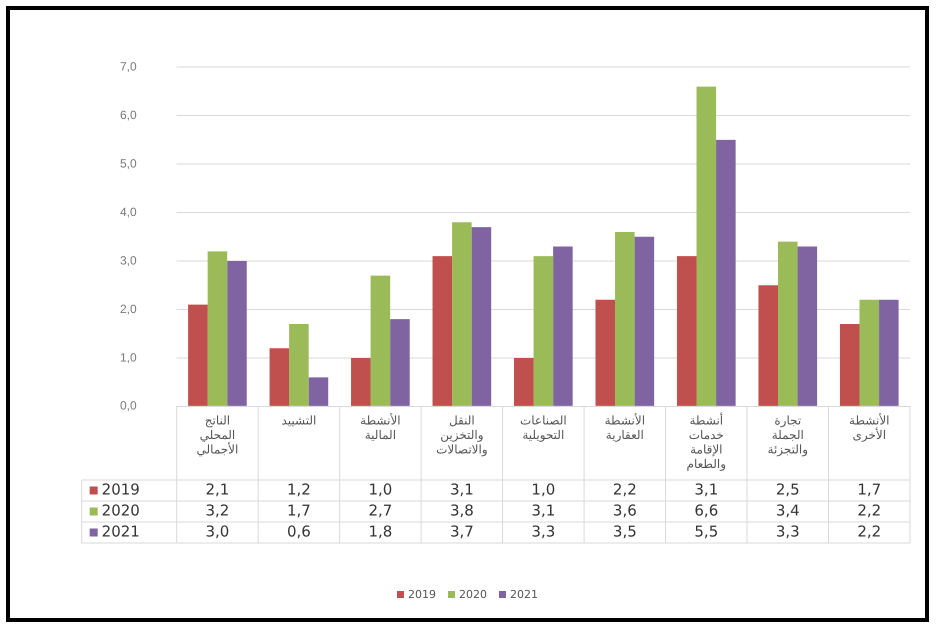  What do you see at coordinates (298, 421) in the screenshot?
I see `x-tick-label: التشييد` at bounding box center [298, 421].